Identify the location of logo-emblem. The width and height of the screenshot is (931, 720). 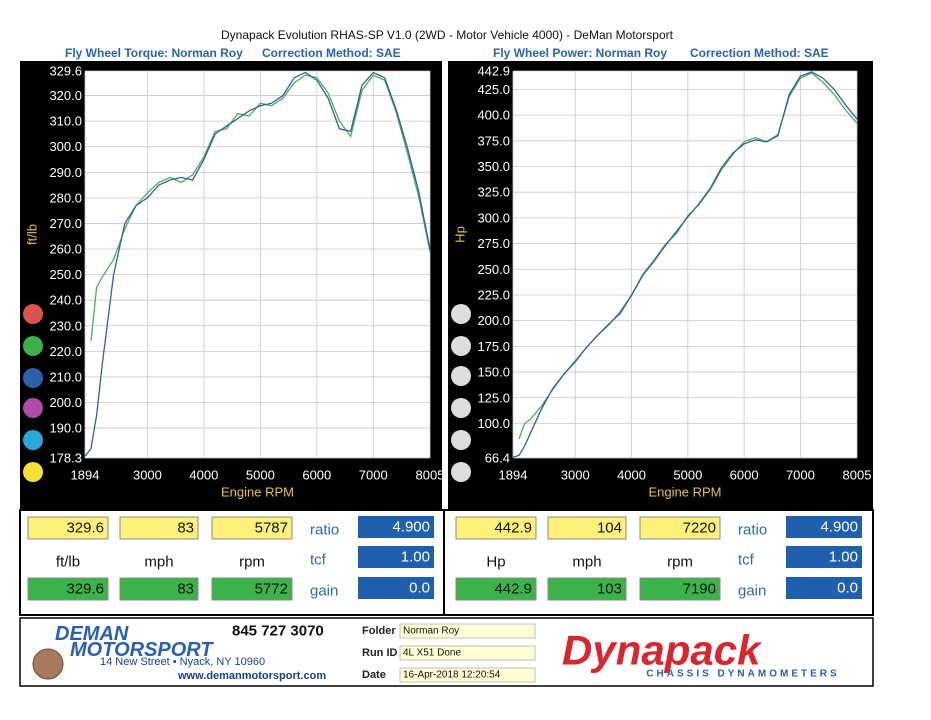
(48, 664).